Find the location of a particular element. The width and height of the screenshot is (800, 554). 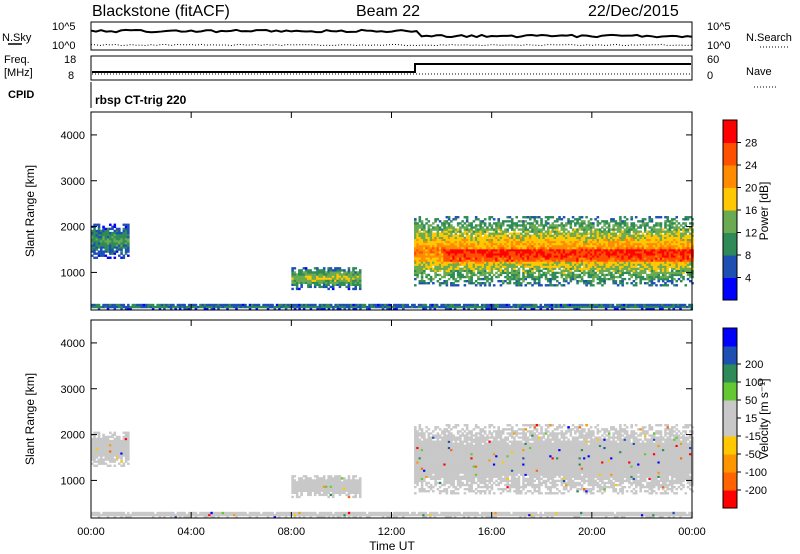

colorbar-swatch is located at coordinates (730, 154).